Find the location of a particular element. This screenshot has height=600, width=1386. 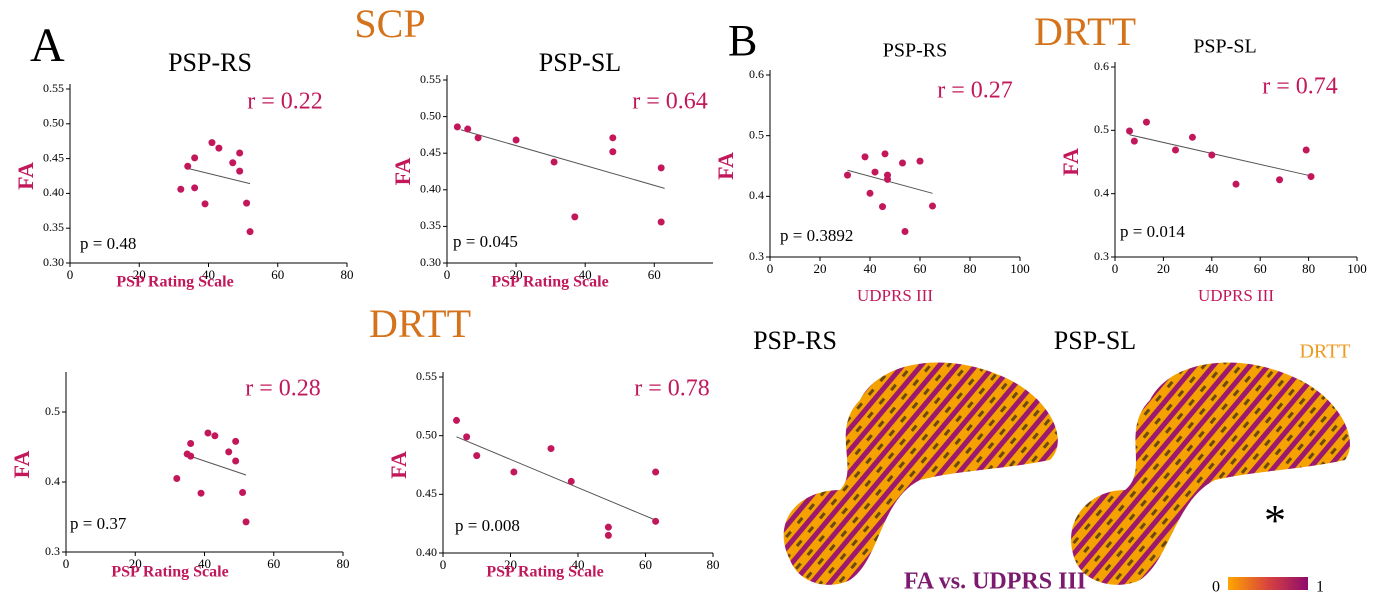

caption: FA vs. UDPRS III is located at coordinates (995, 582).